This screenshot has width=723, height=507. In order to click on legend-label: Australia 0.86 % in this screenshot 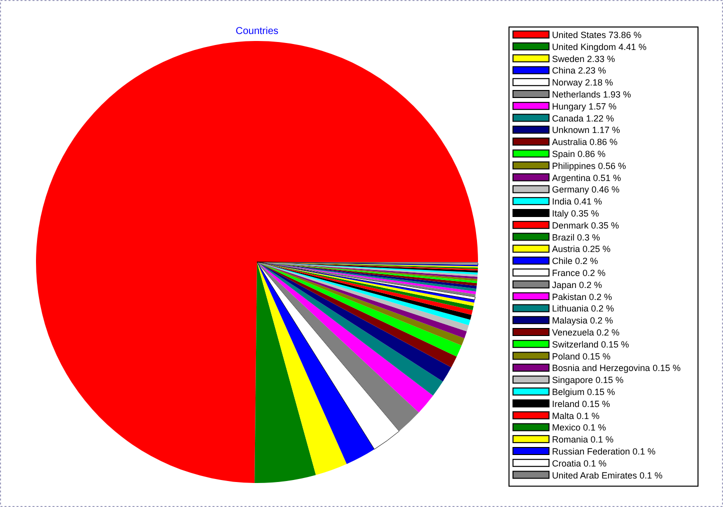, I will do `click(585, 142)`.